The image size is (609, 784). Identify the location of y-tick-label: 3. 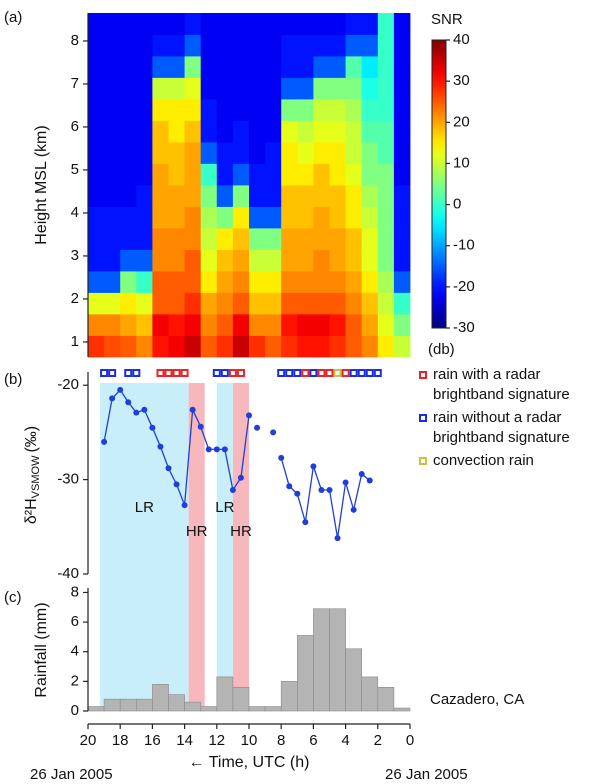
(75, 255).